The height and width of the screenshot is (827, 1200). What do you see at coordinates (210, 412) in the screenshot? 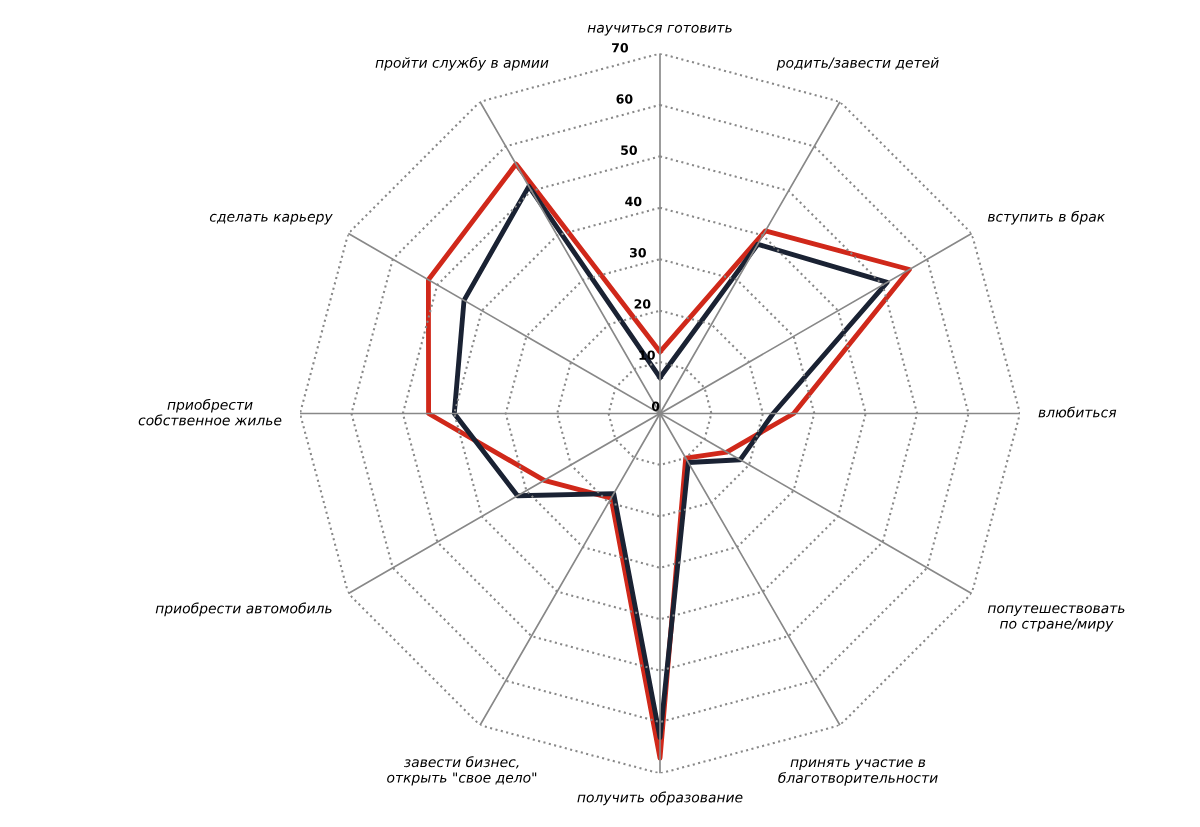
I see `spoke-label: приобрести собственное жилье` at bounding box center [210, 412].